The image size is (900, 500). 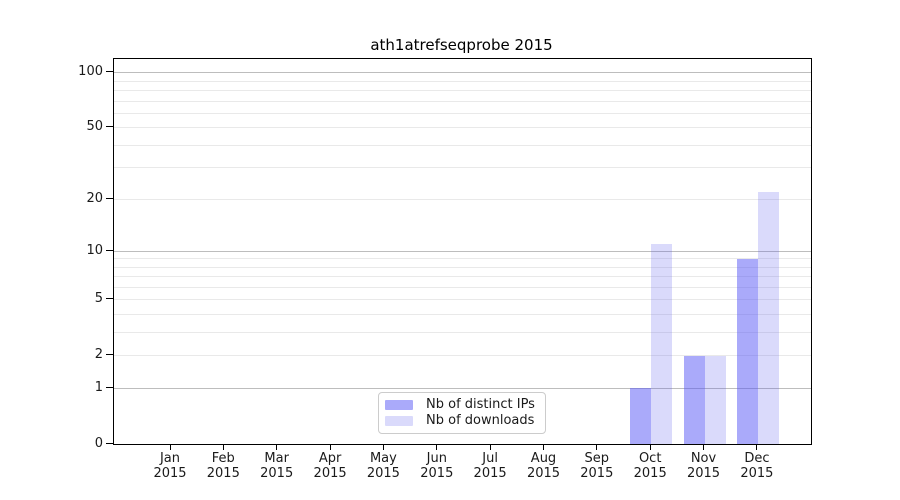 I want to click on legend-entry-downloads: Nb of downloads, so click(x=465, y=421).